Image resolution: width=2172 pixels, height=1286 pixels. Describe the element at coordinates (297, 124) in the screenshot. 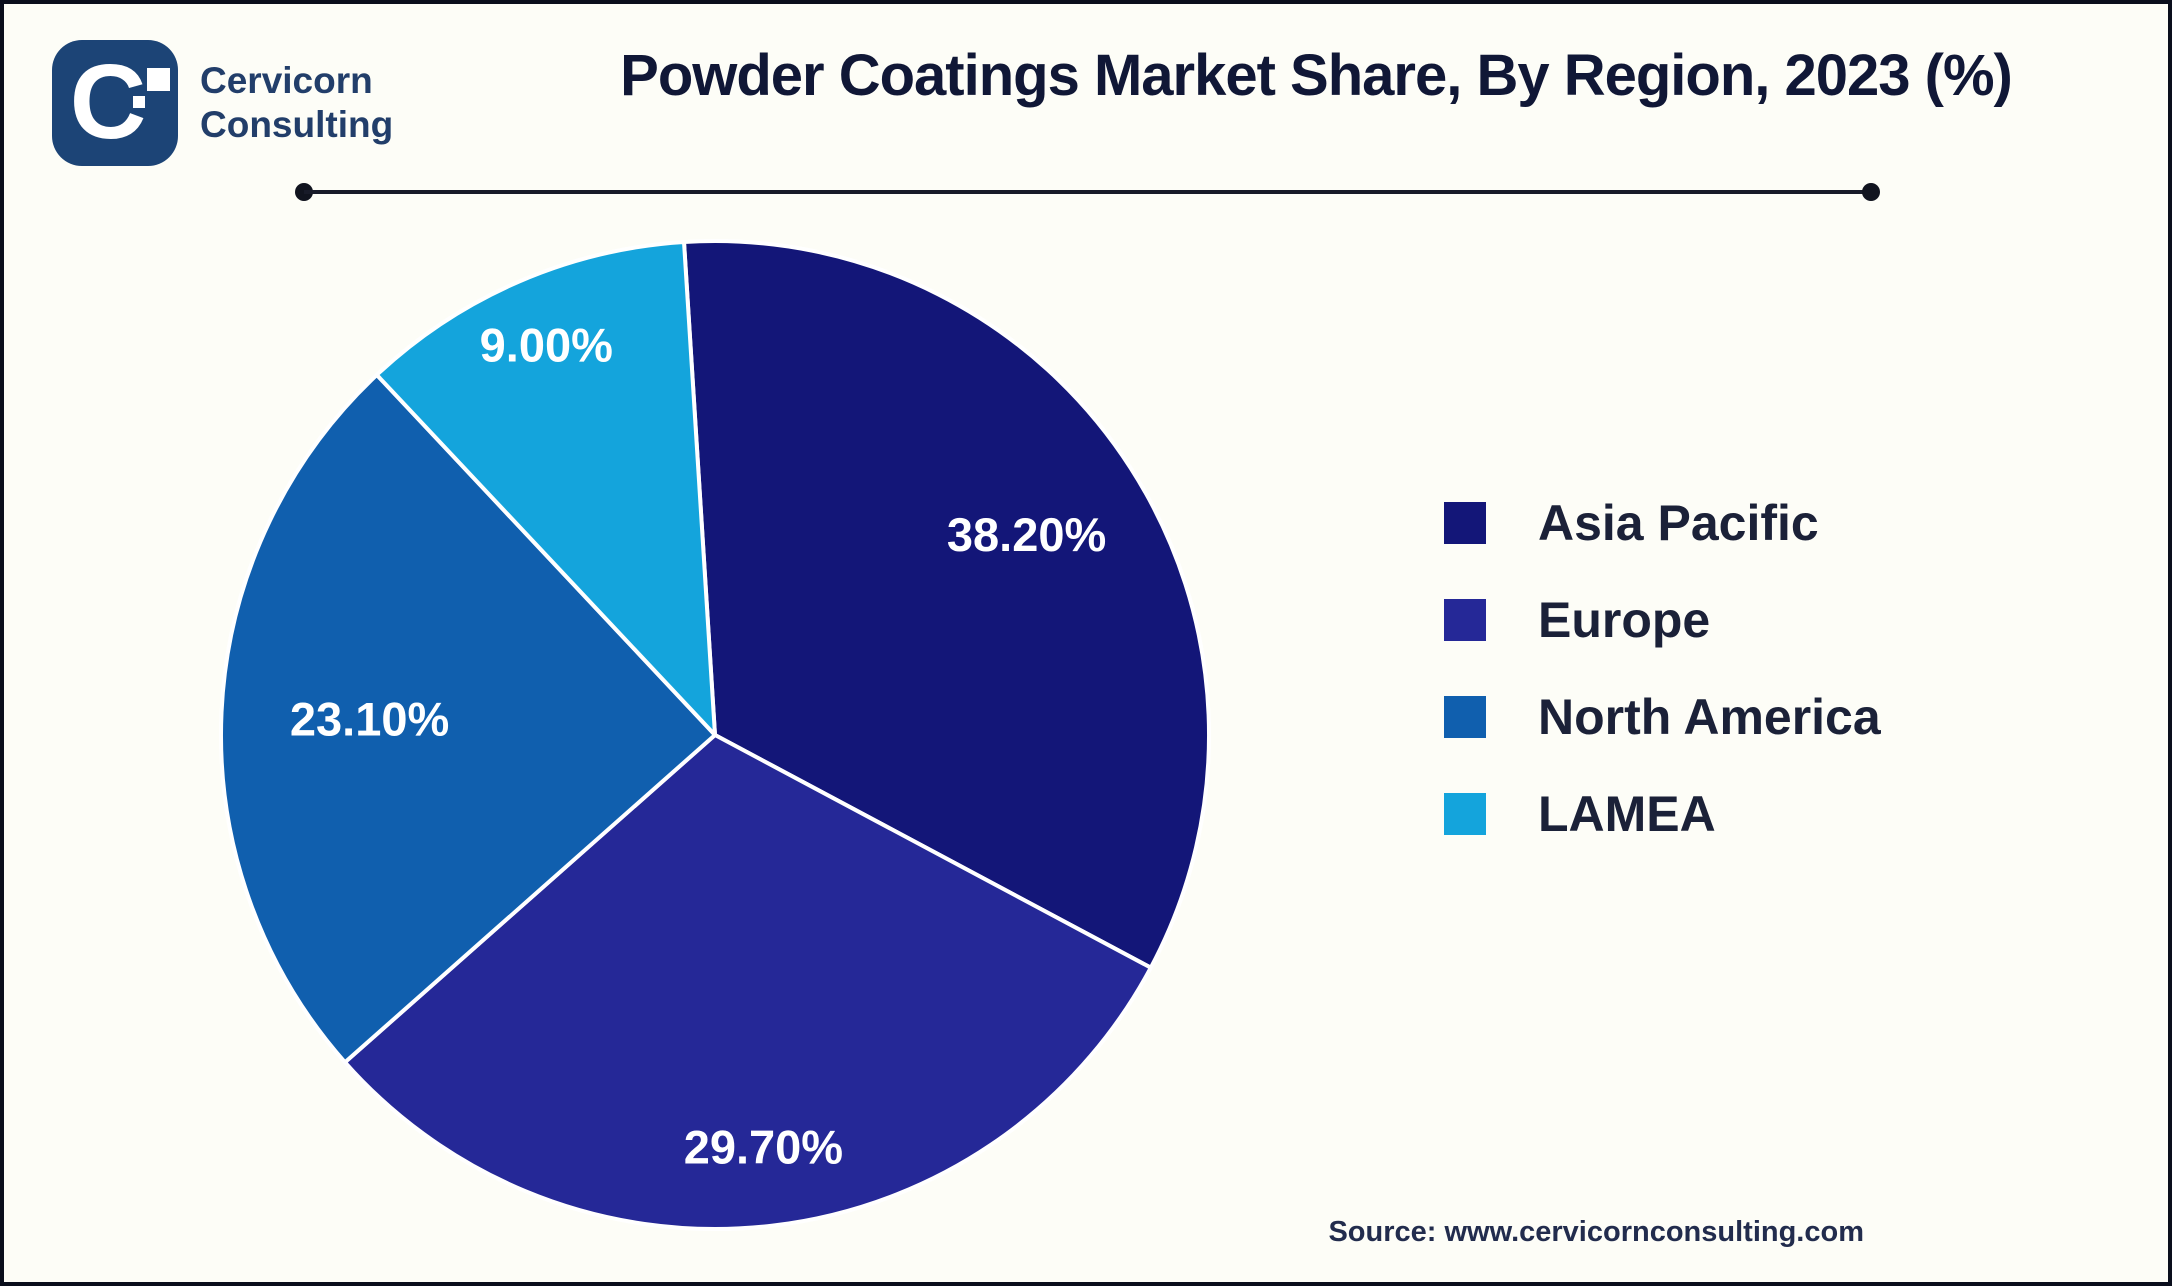

I see `logo-wordmark-line2: Consulting` at that location.